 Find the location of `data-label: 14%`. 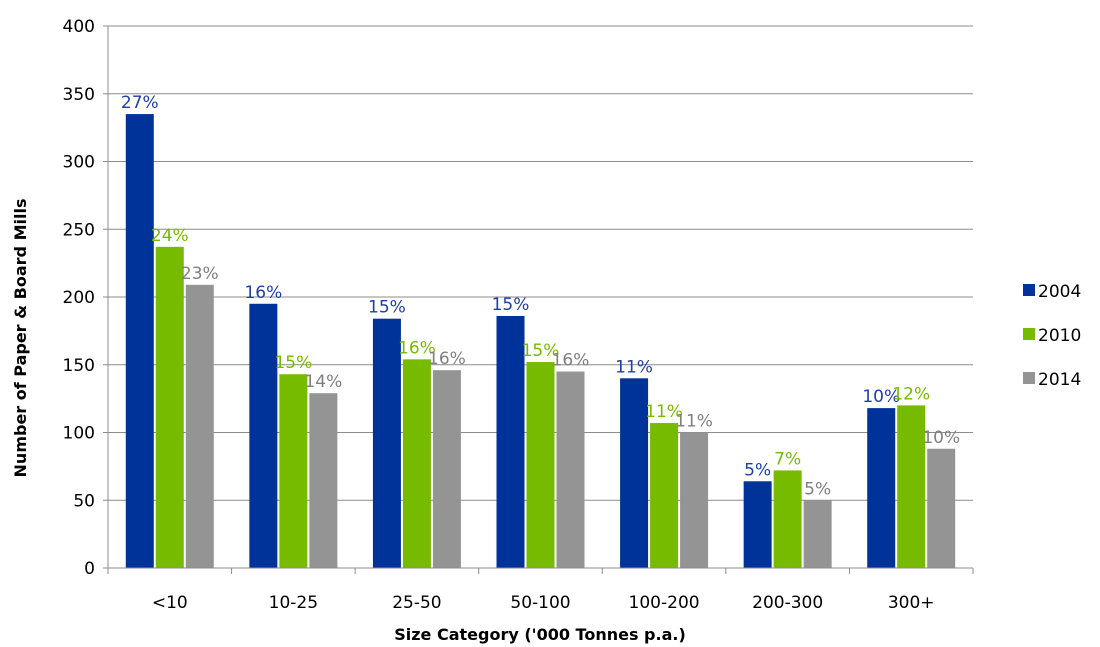

data-label: 14% is located at coordinates (323, 382).